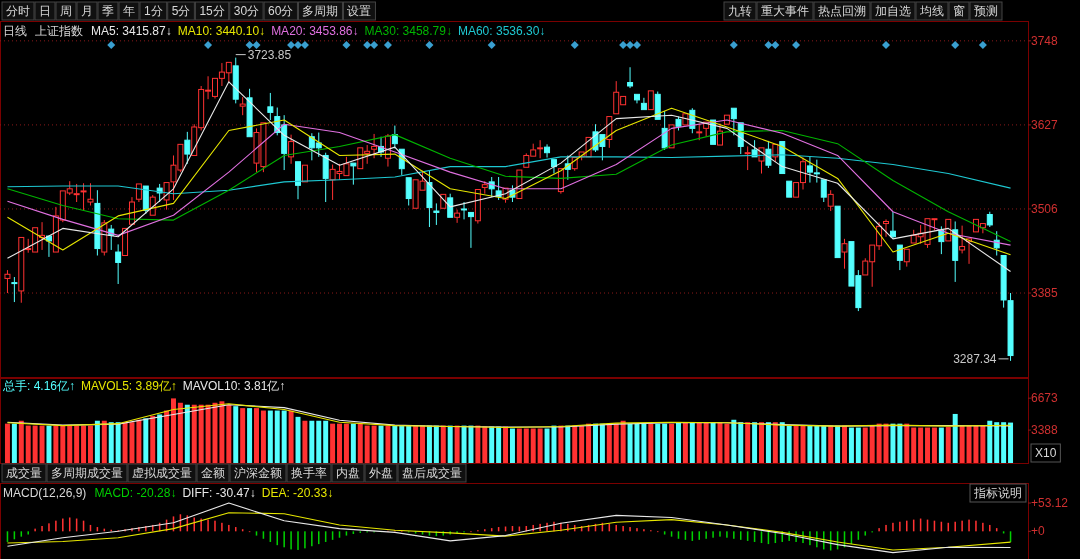 This screenshot has width=1080, height=559. I want to click on text: MA5: 3415.87↓, so click(131, 31).